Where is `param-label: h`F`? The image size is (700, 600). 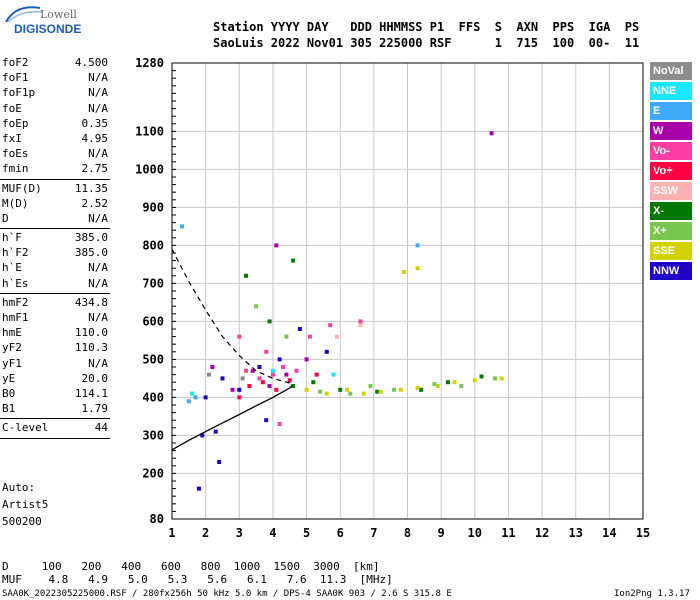
param-label: h`F is located at coordinates (12, 238).